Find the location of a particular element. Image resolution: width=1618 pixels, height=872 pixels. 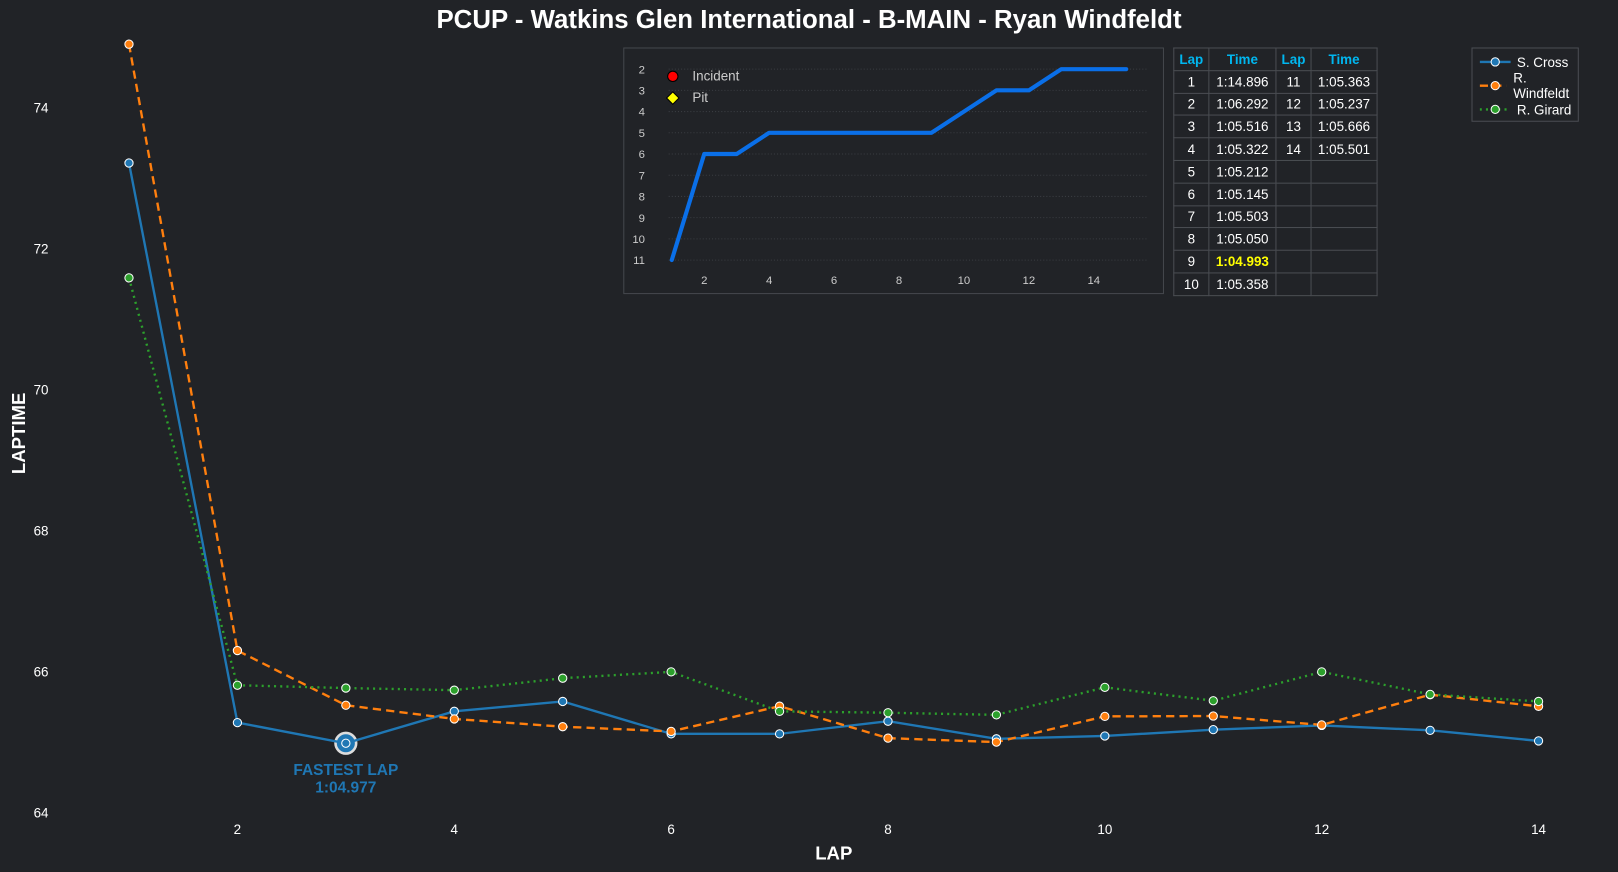

y-tick-label: 11 is located at coordinates (639, 261).